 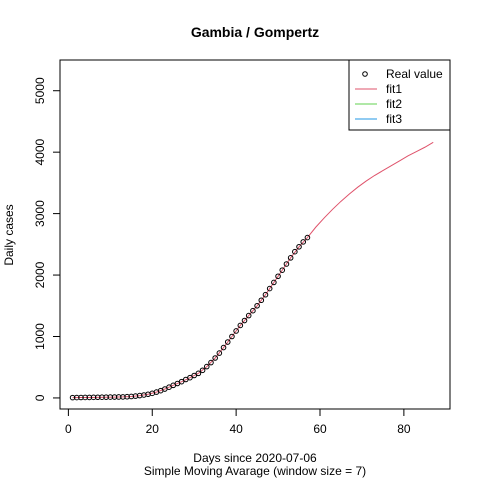 What do you see at coordinates (320, 429) in the screenshot?
I see `x-tick-label: 60` at bounding box center [320, 429].